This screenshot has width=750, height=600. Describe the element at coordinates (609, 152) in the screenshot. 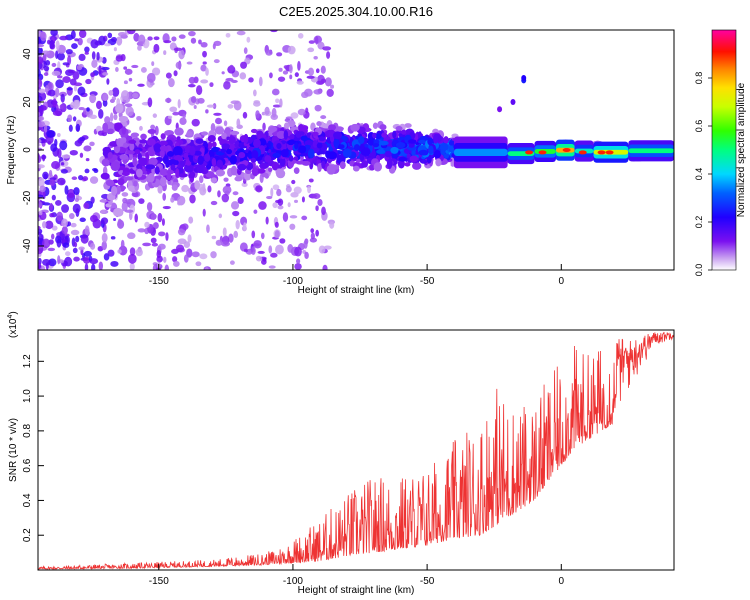

I see `spectrogram-peak` at that location.